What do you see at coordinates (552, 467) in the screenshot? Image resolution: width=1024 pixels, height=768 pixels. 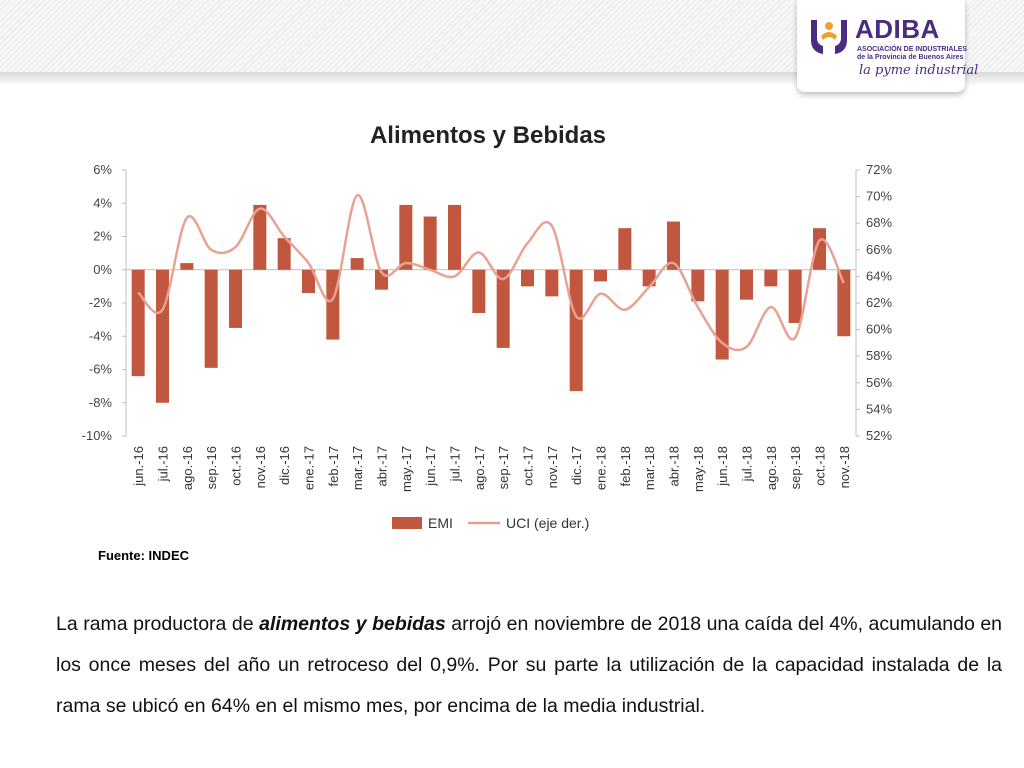 I see `category-label: nov.-17` at bounding box center [552, 467].